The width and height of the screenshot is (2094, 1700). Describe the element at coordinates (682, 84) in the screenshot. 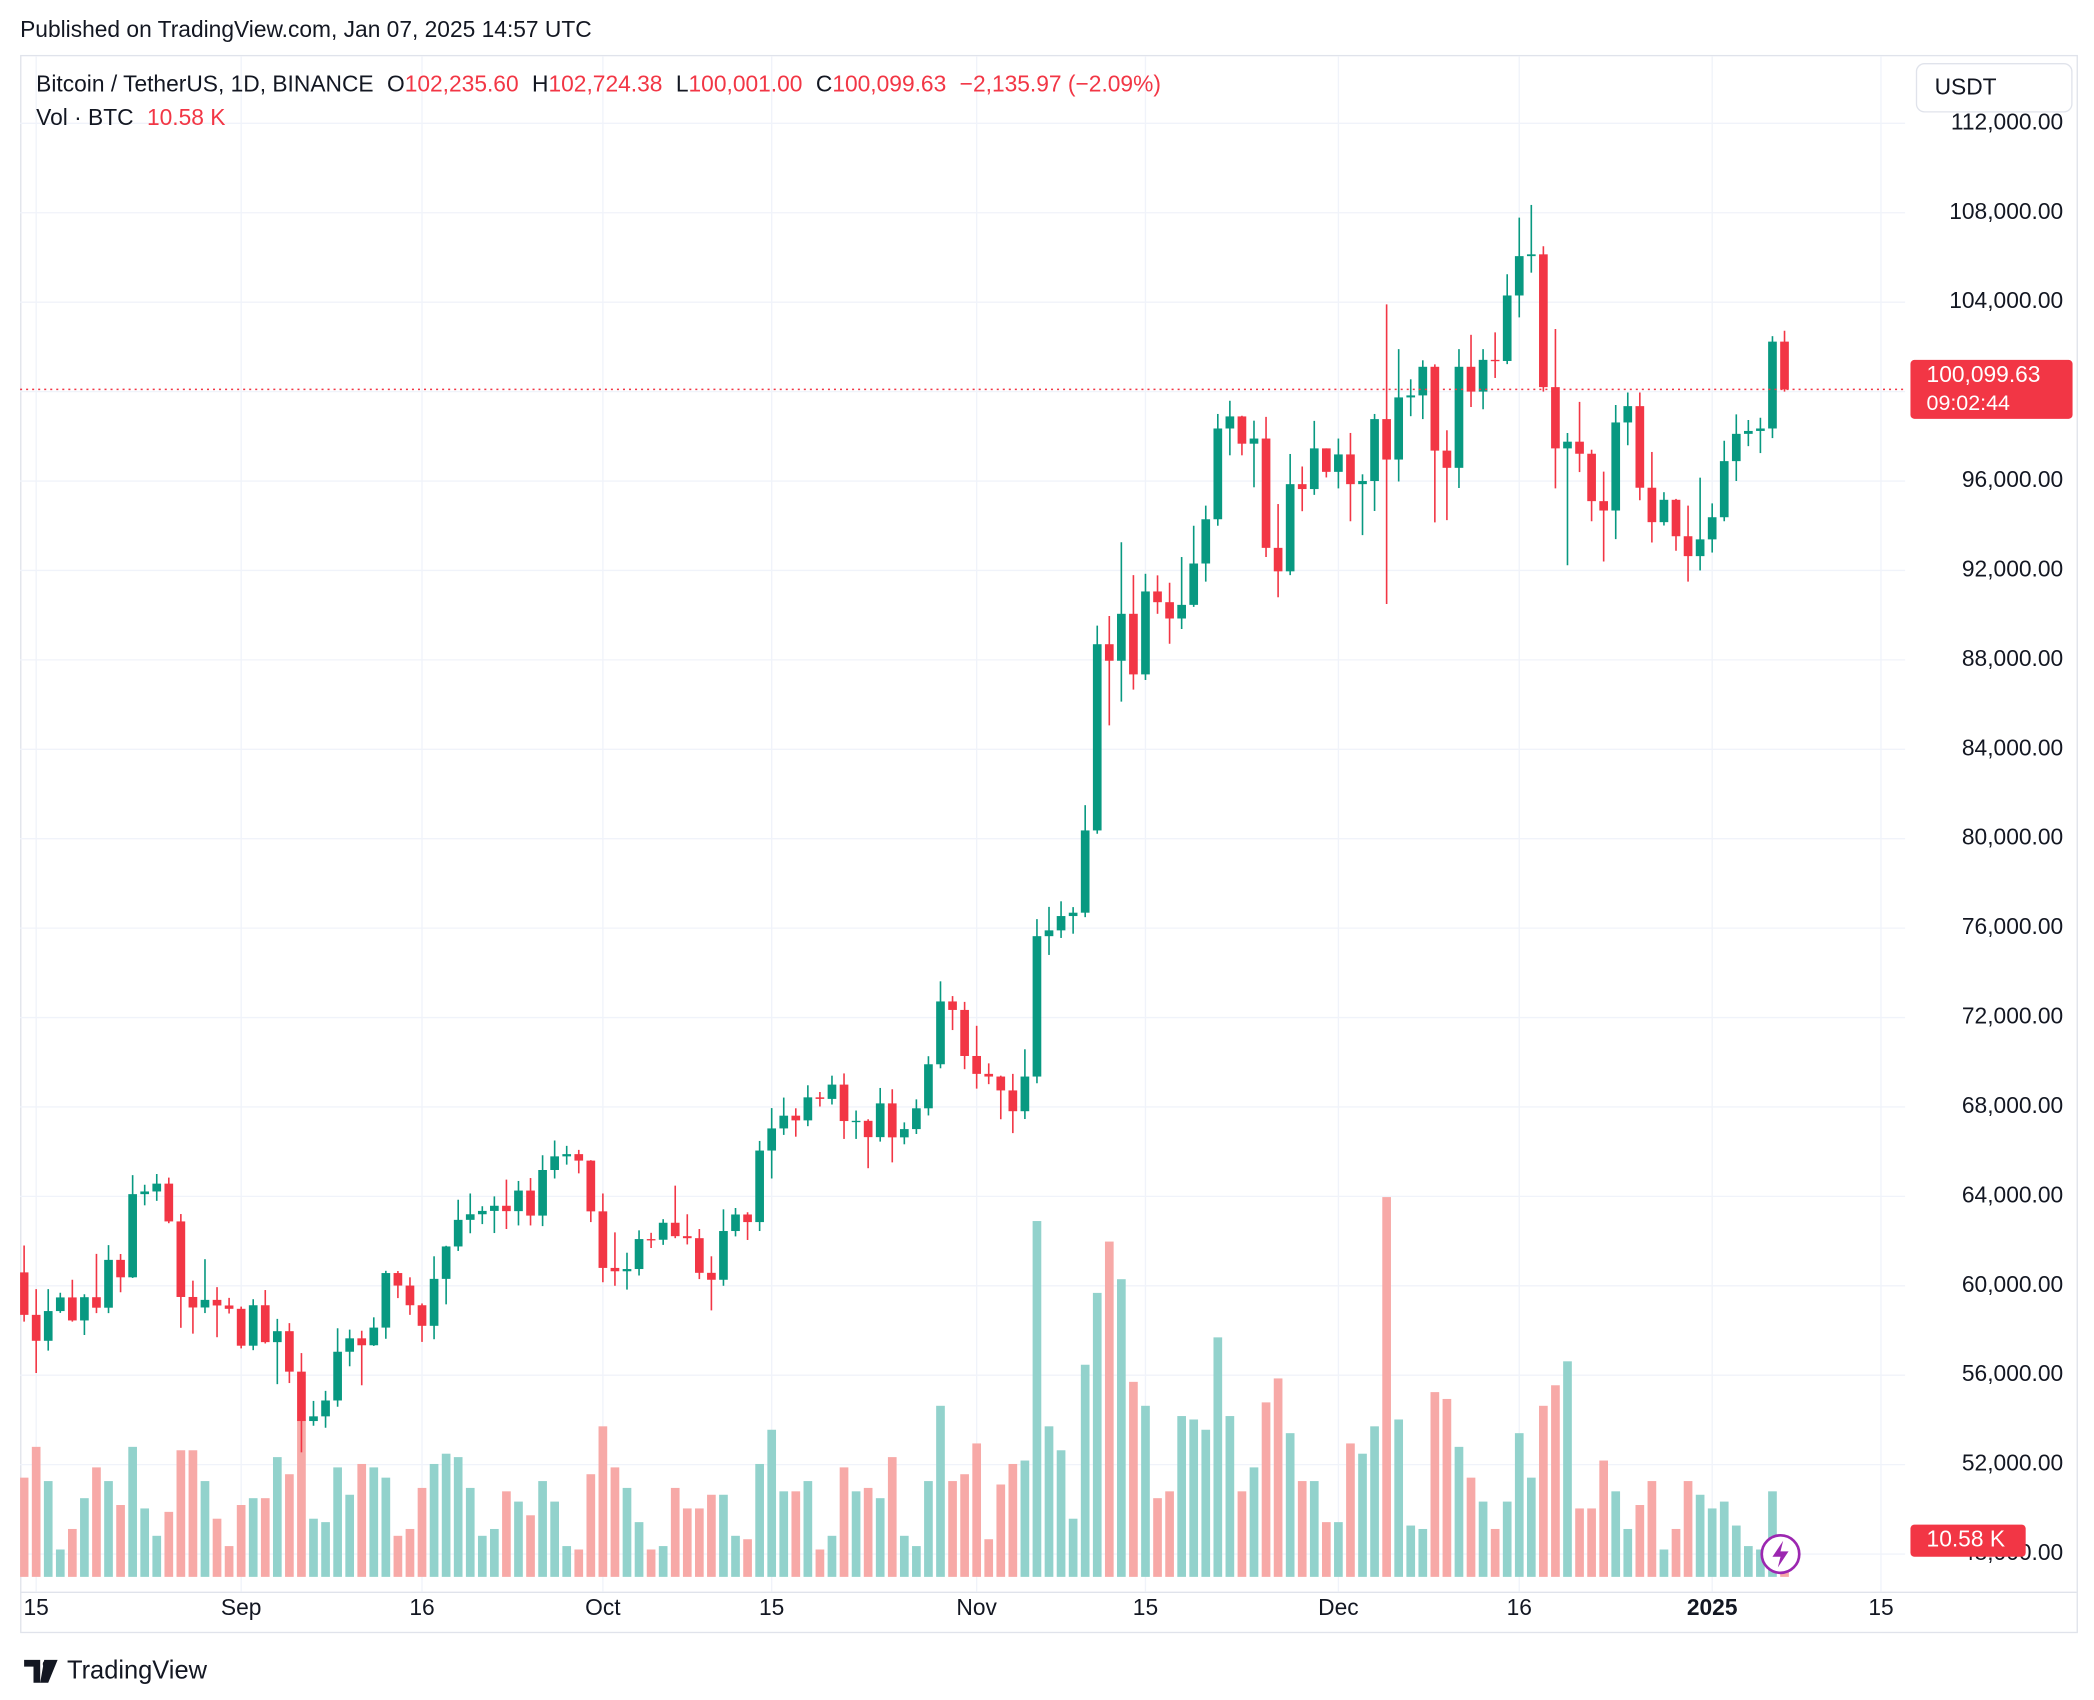

I see `ohlc-key: L` at that location.